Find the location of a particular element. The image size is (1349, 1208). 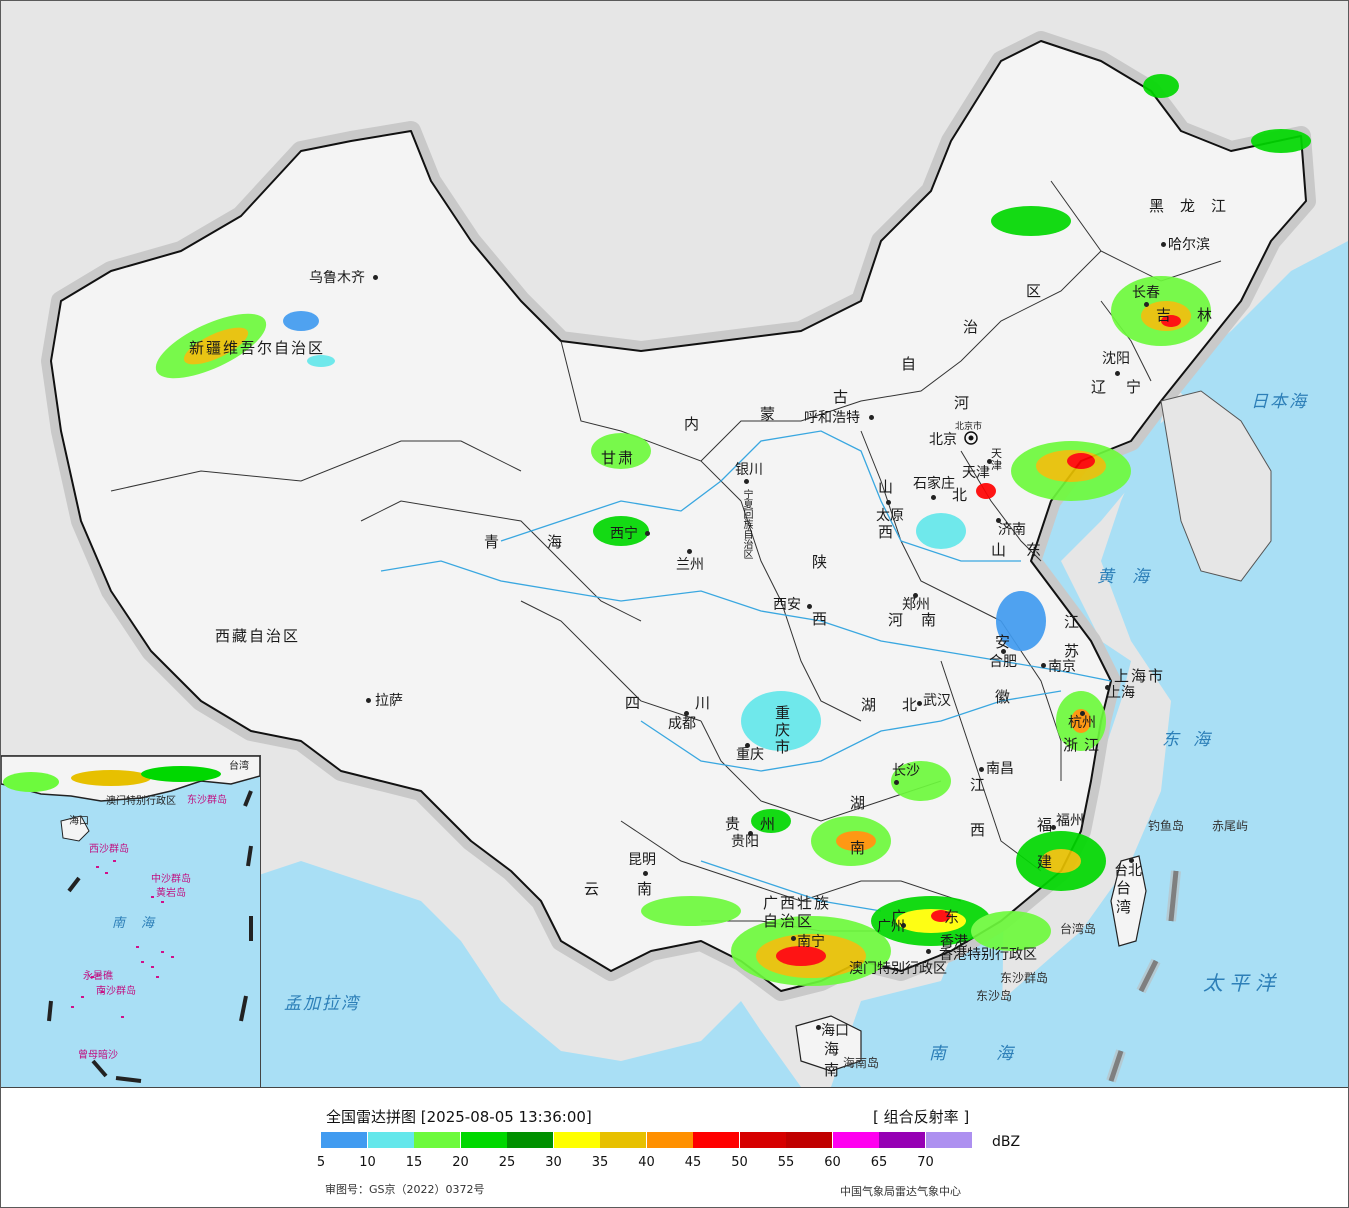

province-label-guangdong: 广东 is located at coordinates (944, 917).